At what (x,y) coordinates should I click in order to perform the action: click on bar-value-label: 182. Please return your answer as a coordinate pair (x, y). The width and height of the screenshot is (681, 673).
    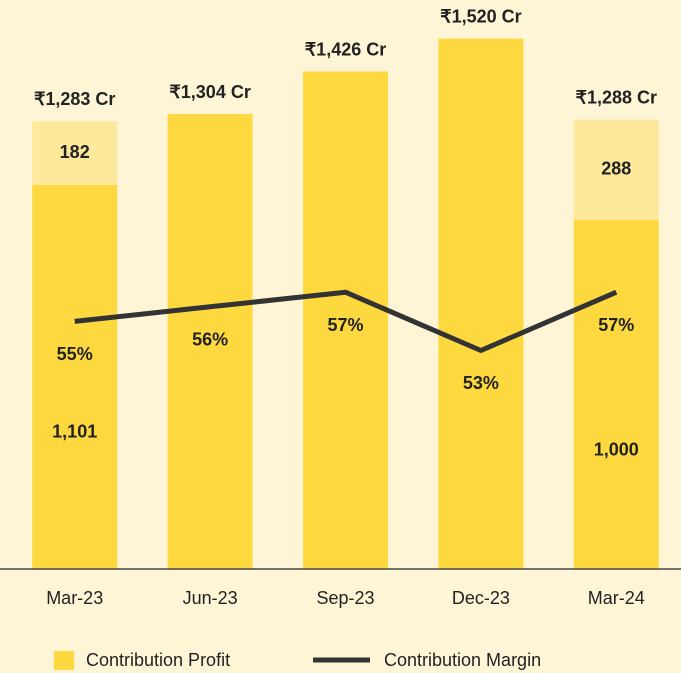
    Looking at the image, I should click on (75, 152).